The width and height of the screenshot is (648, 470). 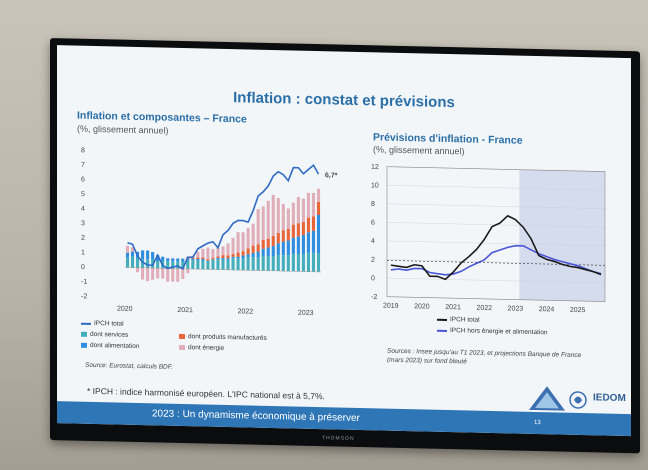 What do you see at coordinates (223, 216) in the screenshot?
I see `ipch-total-line` at bounding box center [223, 216].